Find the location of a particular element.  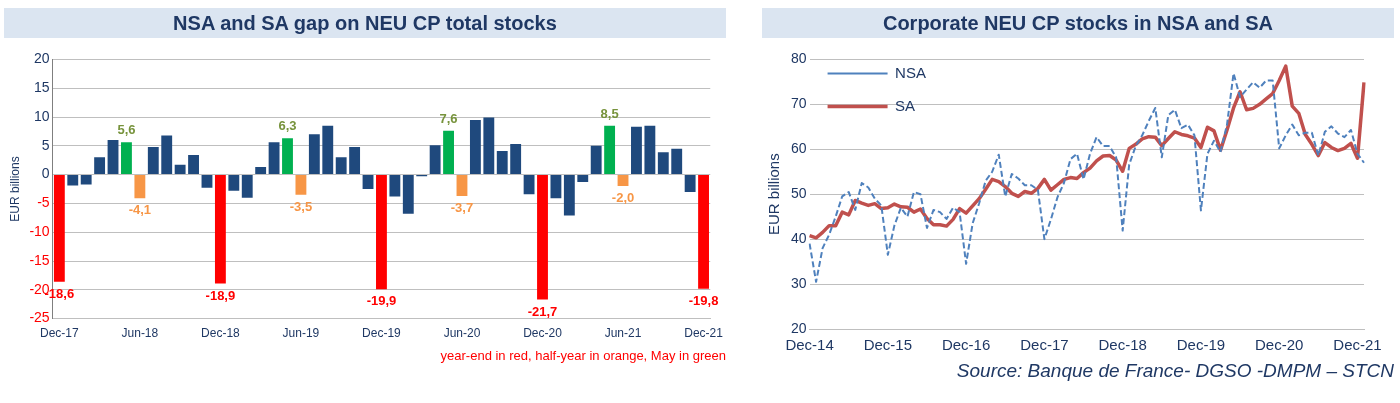

data-label: 5,6 is located at coordinates (126, 130).